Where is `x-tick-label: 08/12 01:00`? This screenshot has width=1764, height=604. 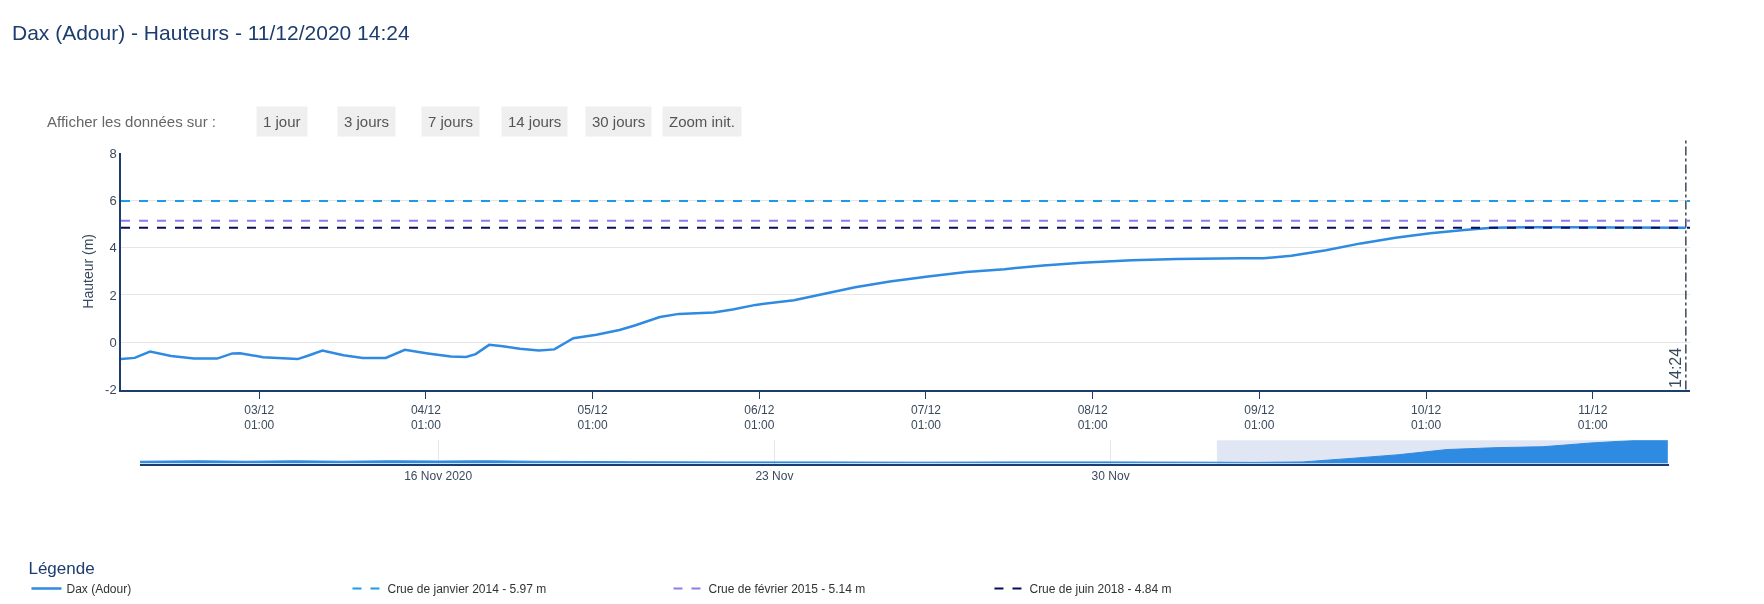 x-tick-label: 08/12 01:00 is located at coordinates (1093, 417).